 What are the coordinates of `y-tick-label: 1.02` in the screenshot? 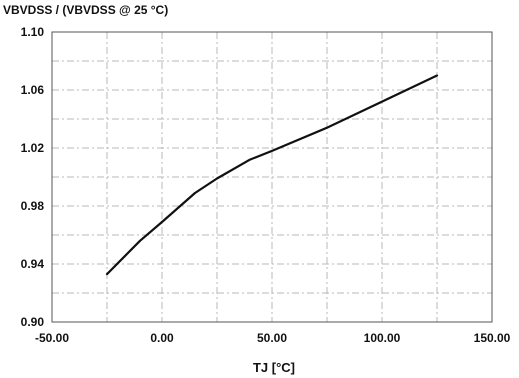 It's located at (33, 148).